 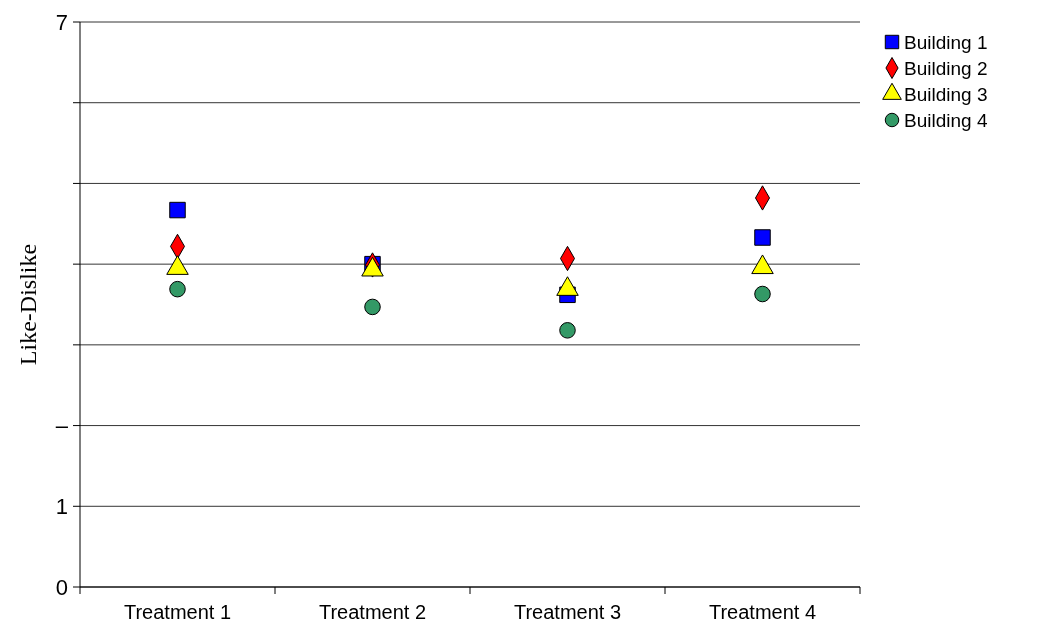 What do you see at coordinates (567, 612) in the screenshot?
I see `x-tick-label: Treatment 3` at bounding box center [567, 612].